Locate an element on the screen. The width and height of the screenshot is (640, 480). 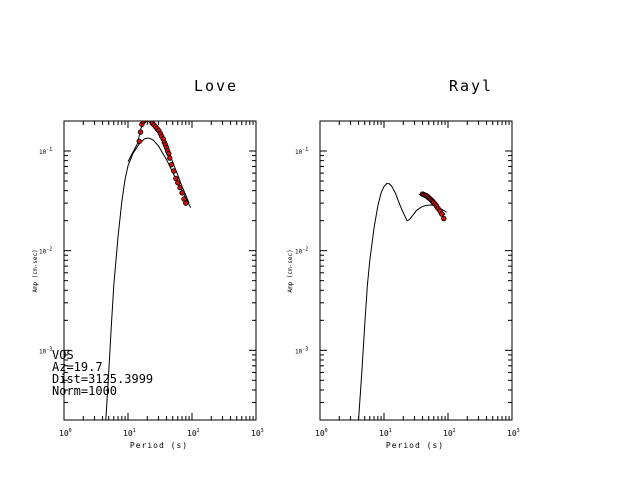
love-station-info: VOS Az=19.7 Dist=3125.3999 Norm=1000 is located at coordinates (102, 373).